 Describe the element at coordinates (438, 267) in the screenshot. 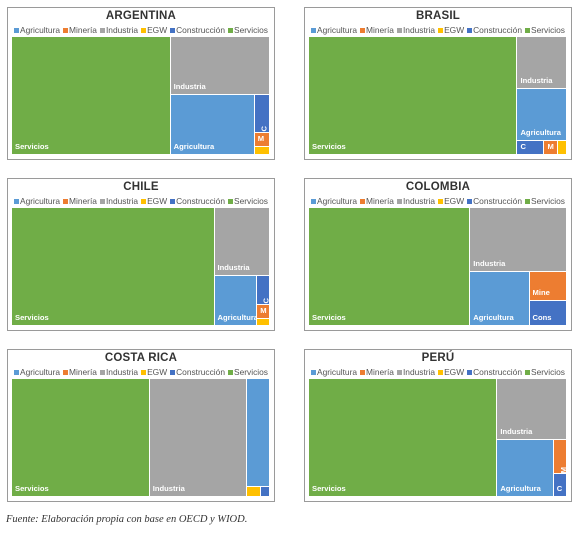

I see `treemap: Servicios Industria Agricultura Mine Cons` at that location.